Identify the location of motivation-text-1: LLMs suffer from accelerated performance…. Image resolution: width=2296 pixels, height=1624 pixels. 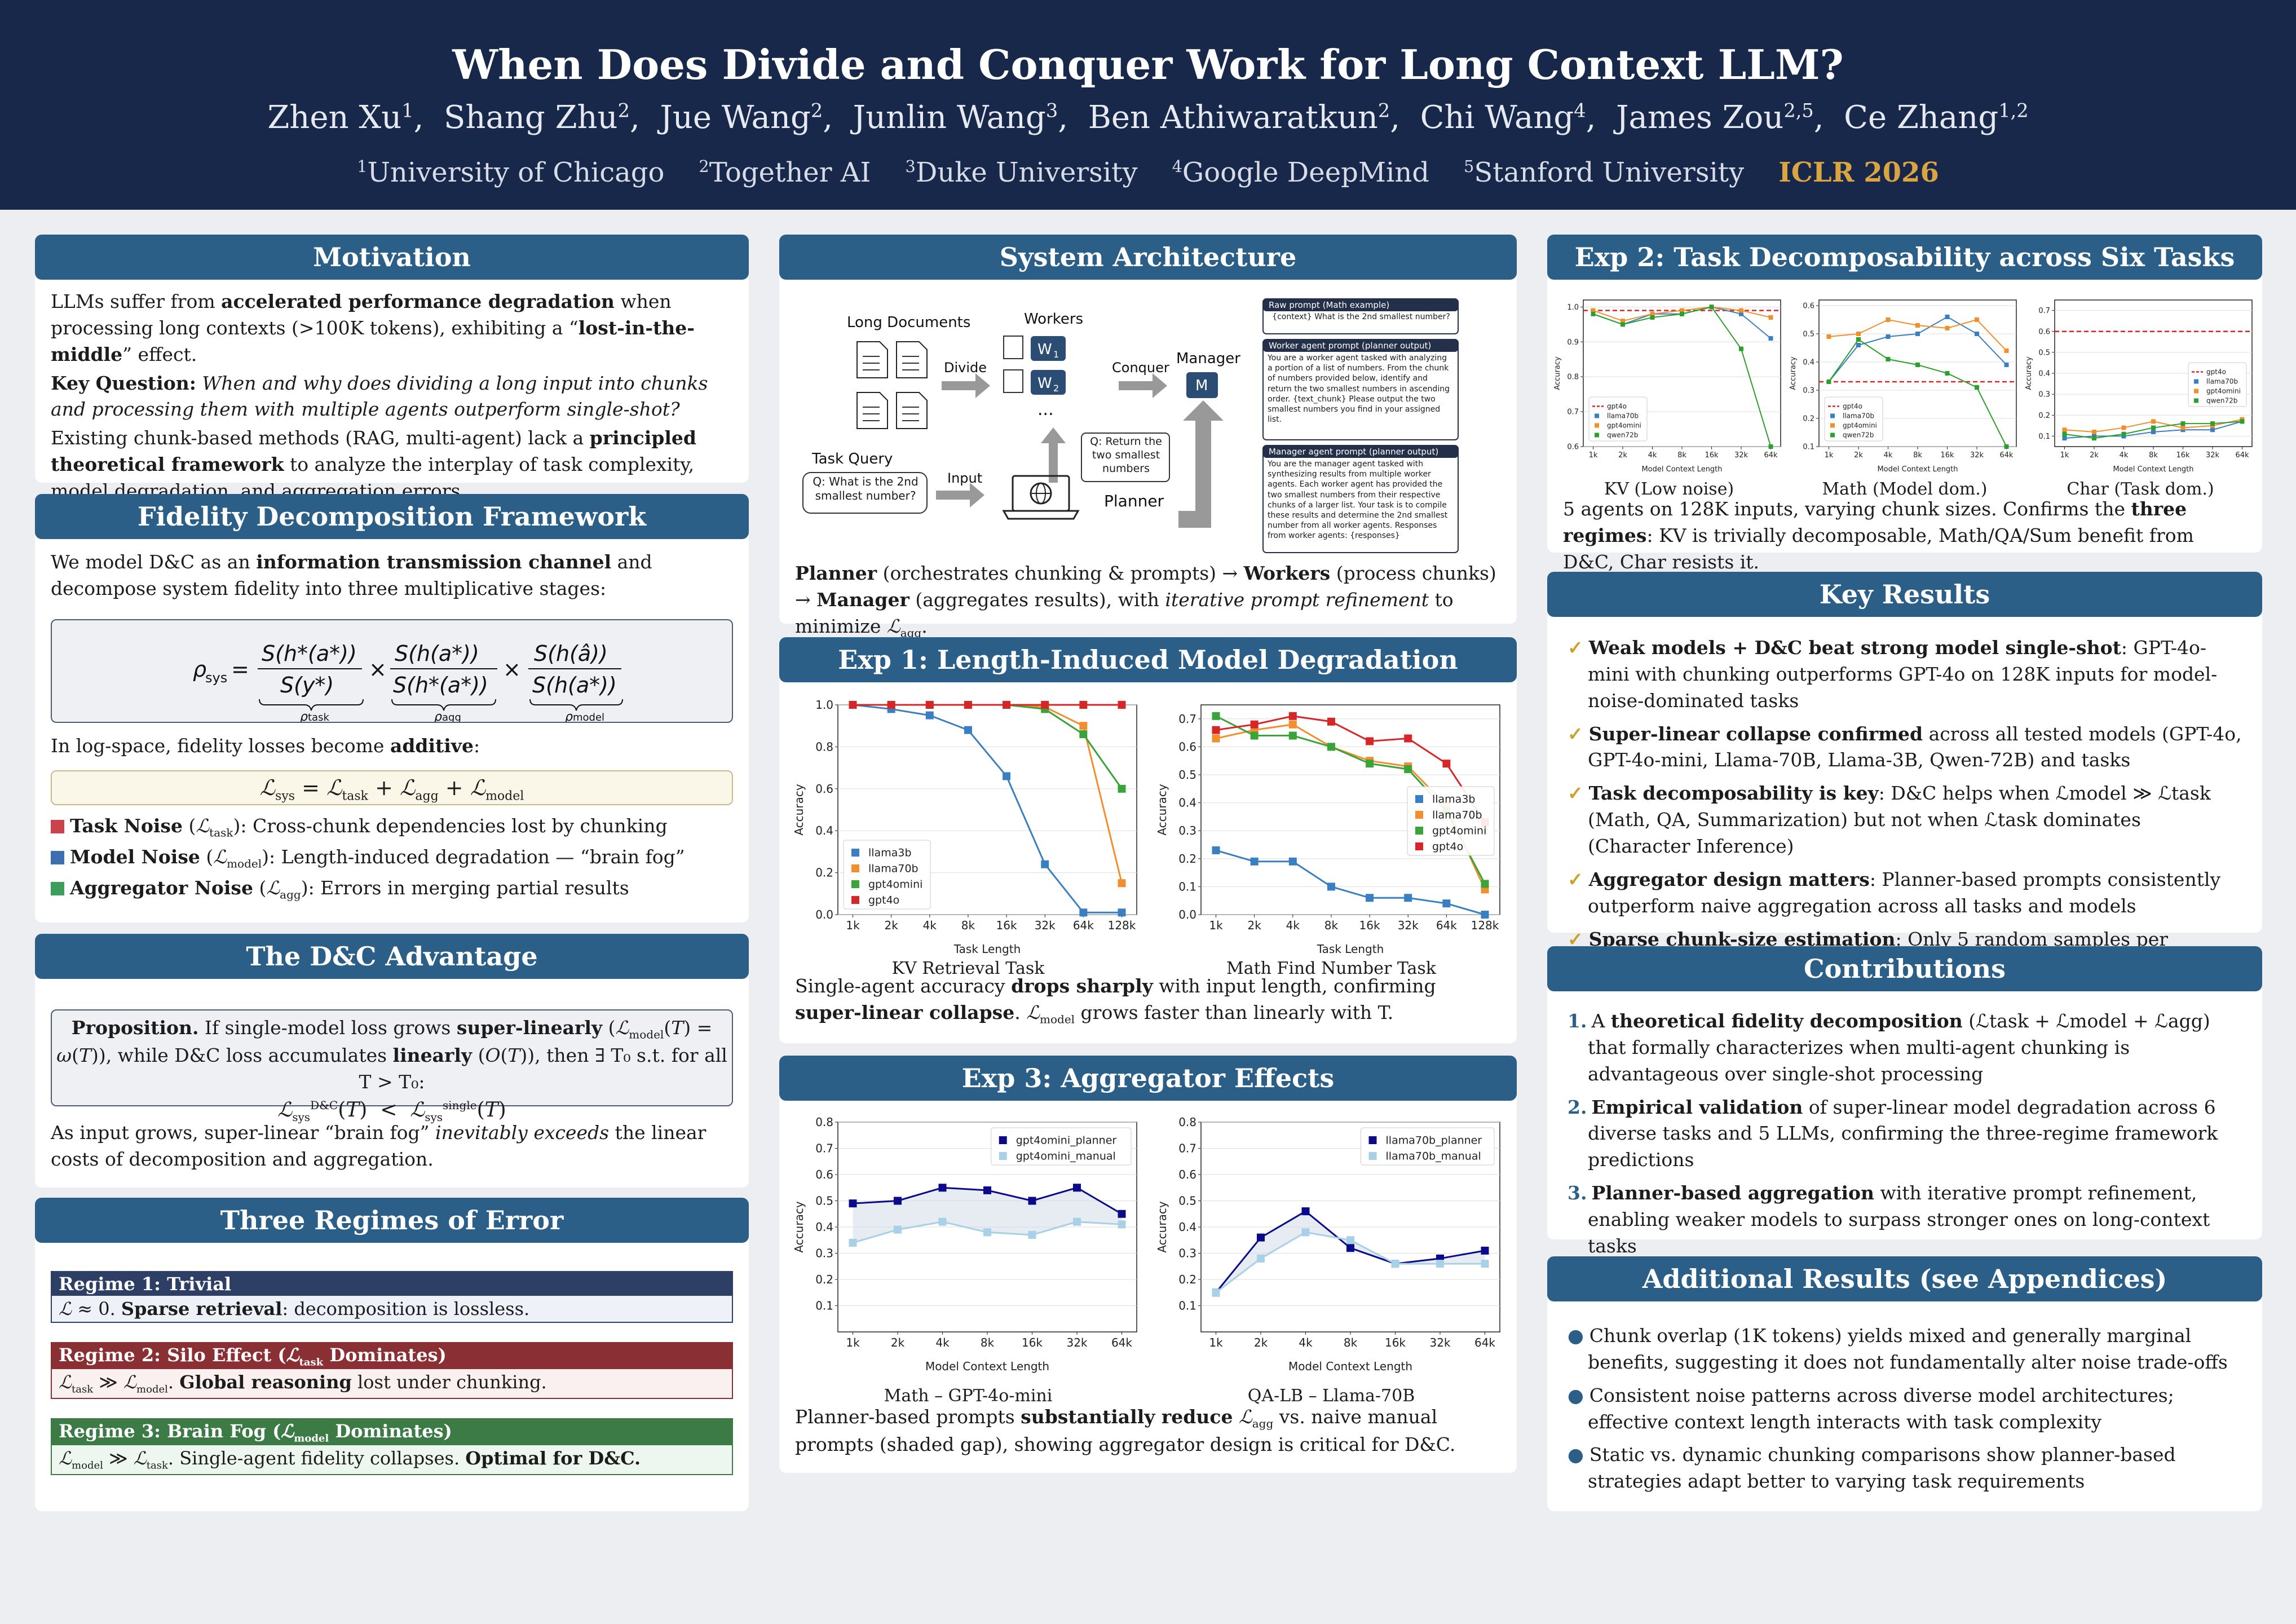
(373, 327).